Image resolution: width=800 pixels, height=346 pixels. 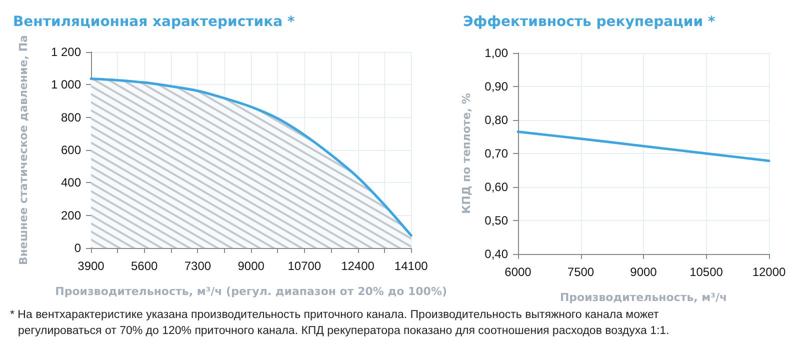 I want to click on x-tick-label: 3900, so click(x=91, y=266).